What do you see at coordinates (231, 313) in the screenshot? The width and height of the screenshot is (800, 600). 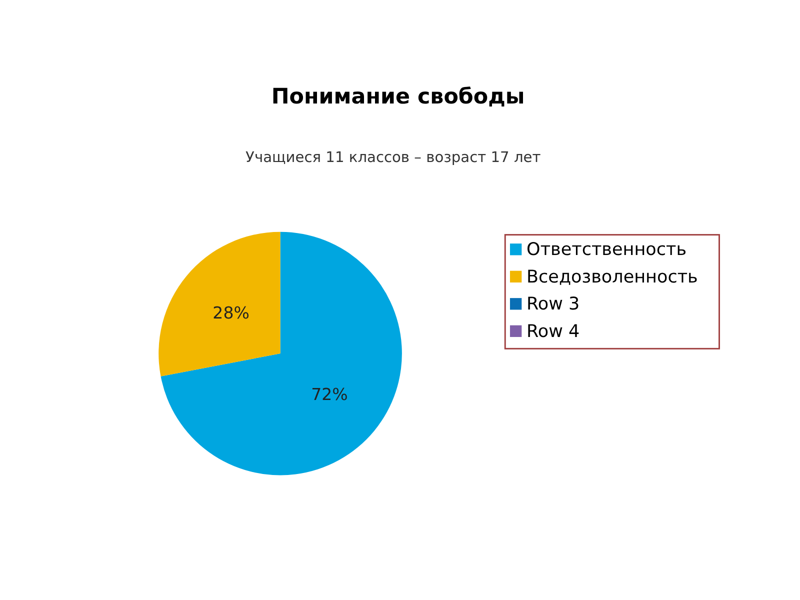 I see `data-label: 28%` at bounding box center [231, 313].